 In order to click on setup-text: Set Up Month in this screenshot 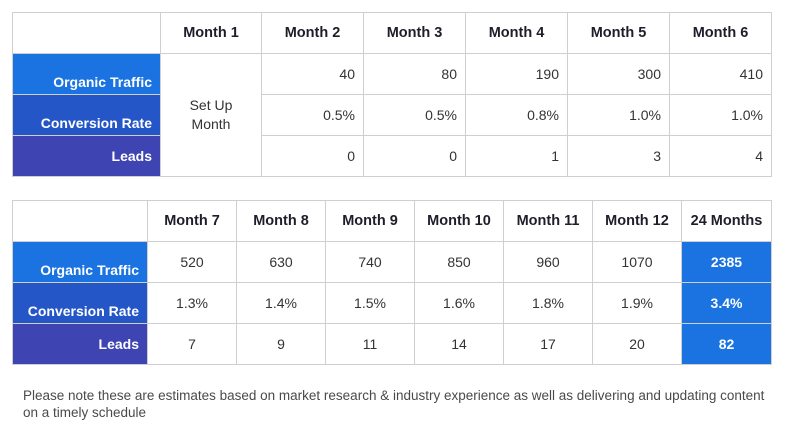, I will do `click(211, 114)`.